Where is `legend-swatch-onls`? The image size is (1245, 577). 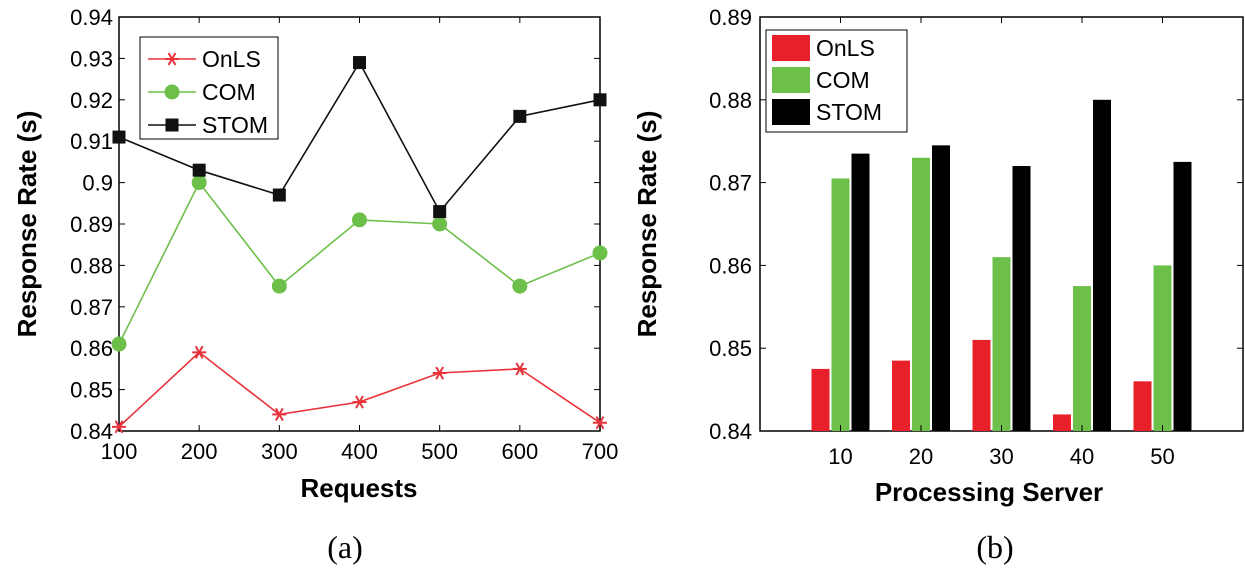 legend-swatch-onls is located at coordinates (791, 48).